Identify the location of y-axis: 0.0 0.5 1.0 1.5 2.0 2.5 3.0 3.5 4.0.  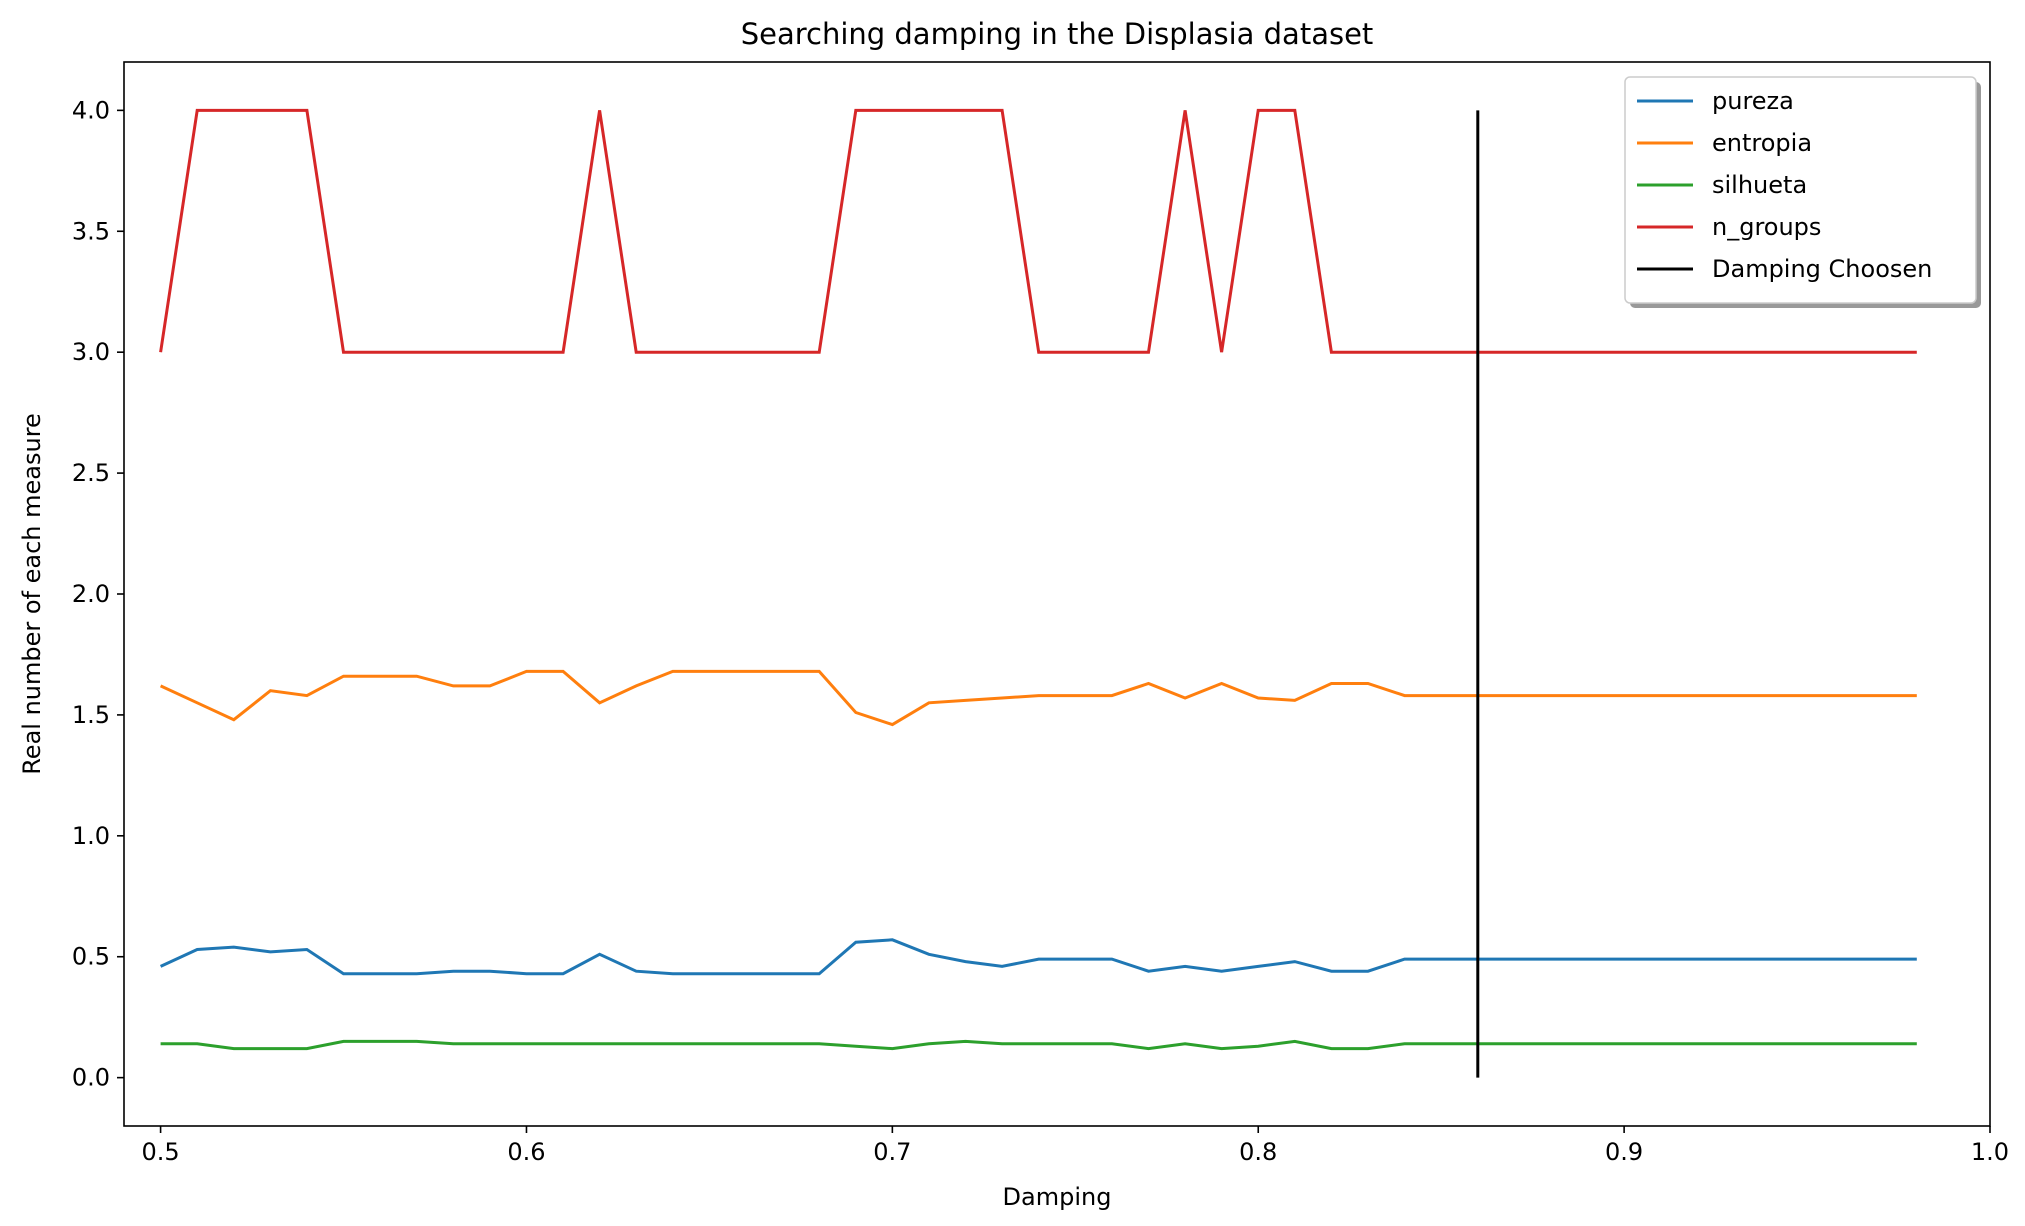
(98, 594).